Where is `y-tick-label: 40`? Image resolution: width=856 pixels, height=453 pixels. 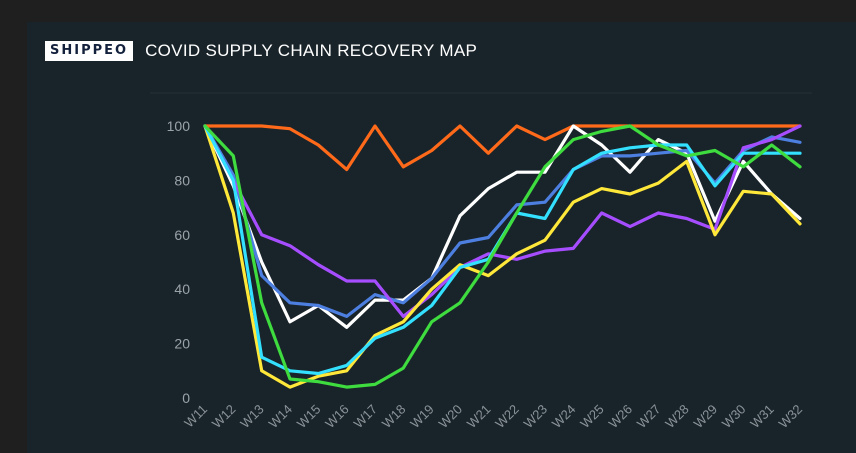
y-tick-label: 40 is located at coordinates (182, 289).